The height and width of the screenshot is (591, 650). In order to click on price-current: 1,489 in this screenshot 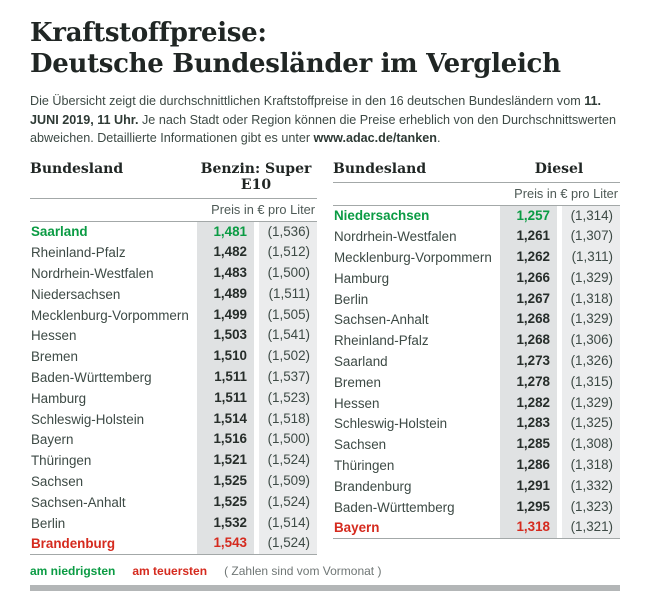, I will do `click(225, 294)`.